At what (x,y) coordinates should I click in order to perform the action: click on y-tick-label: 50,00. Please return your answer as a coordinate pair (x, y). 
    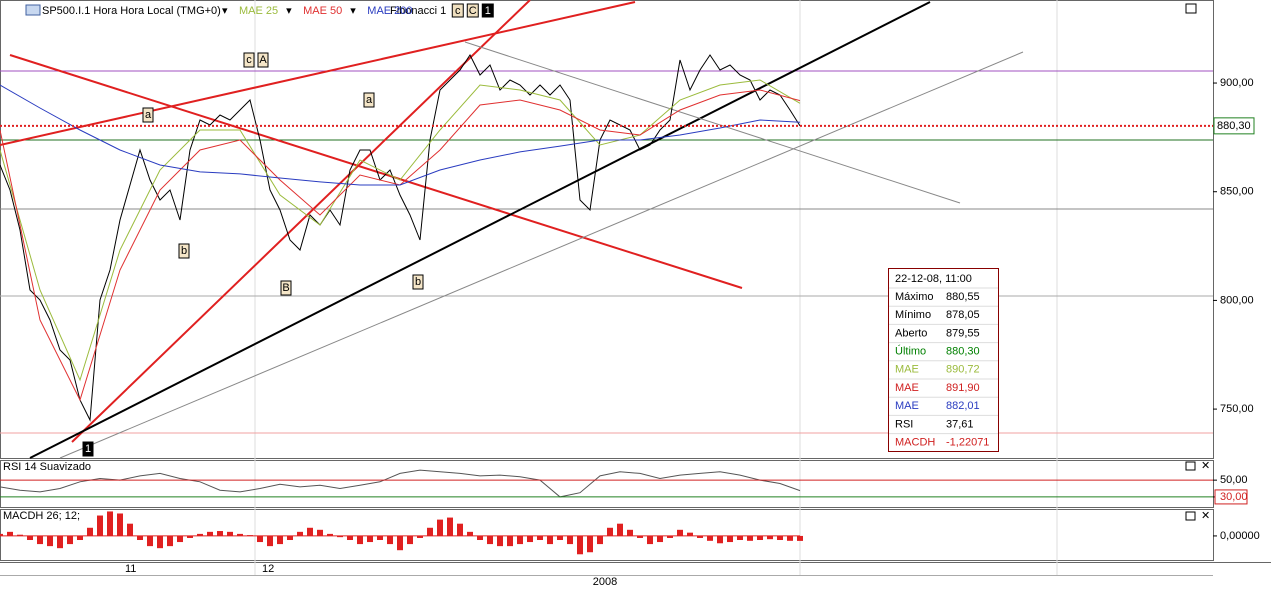
    Looking at the image, I should click on (1234, 480).